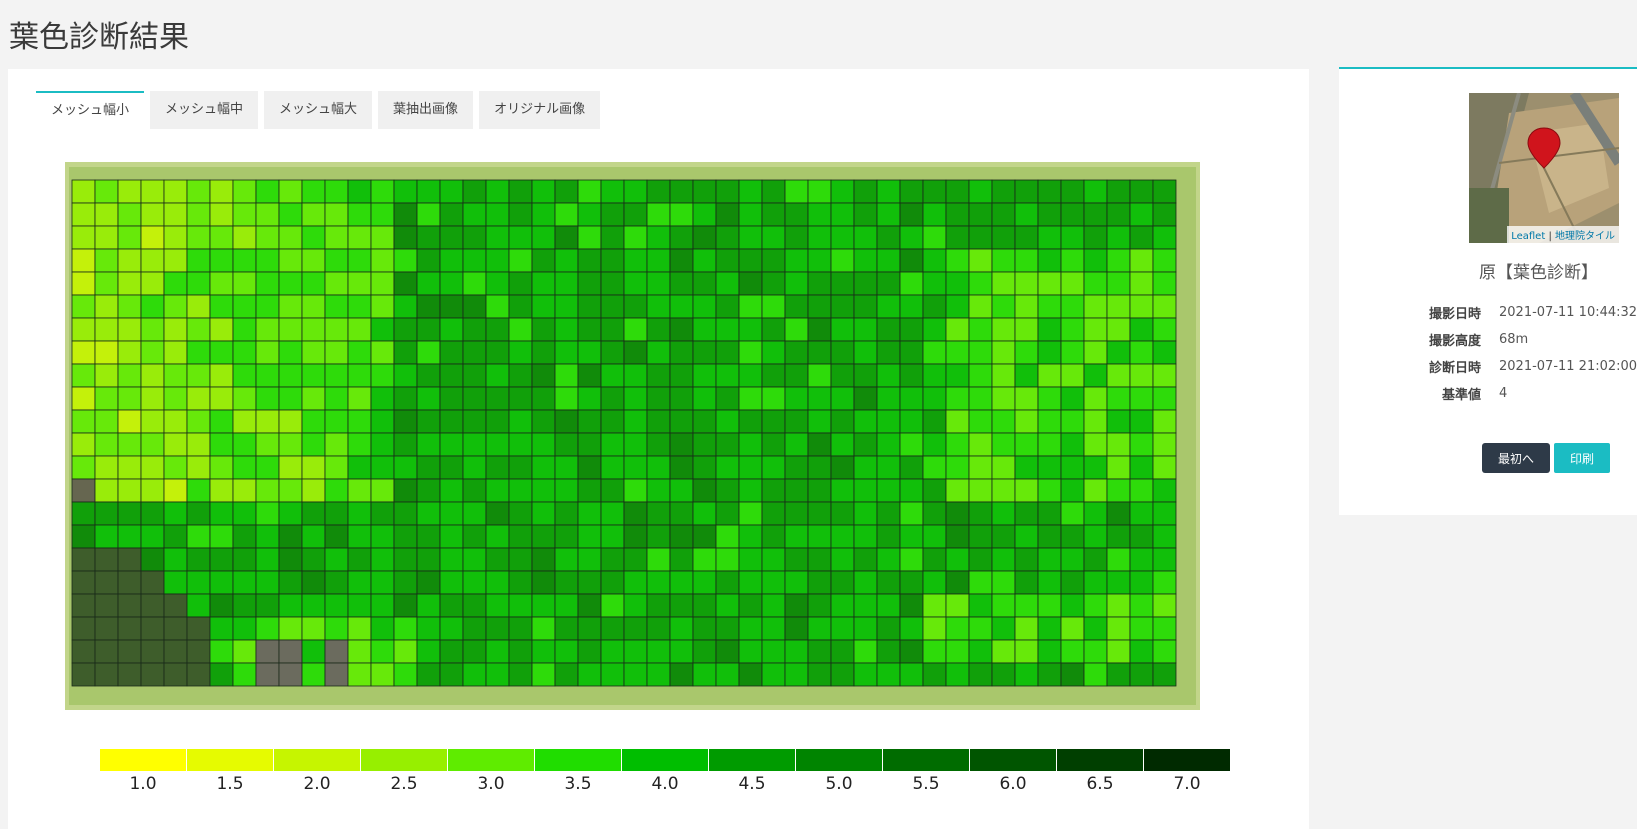 The height and width of the screenshot is (829, 1637). I want to click on legend-label: 1.0, so click(143, 784).